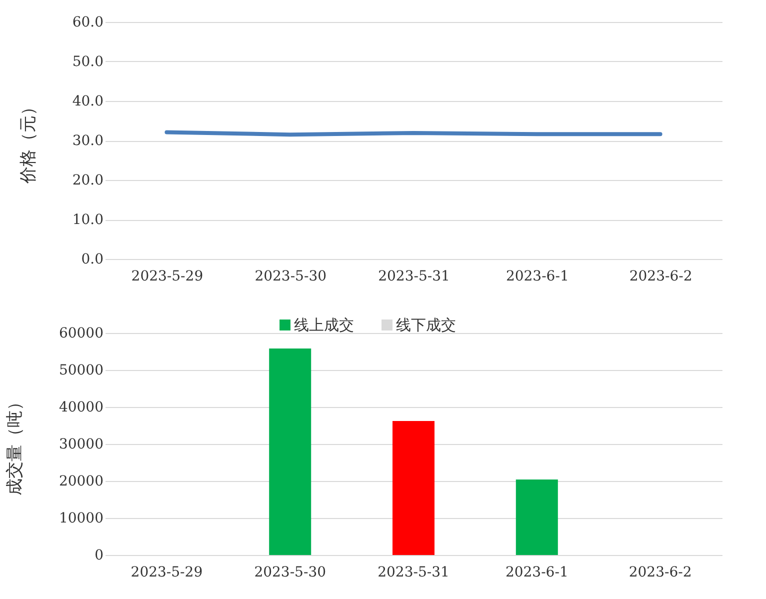  What do you see at coordinates (81, 444) in the screenshot?
I see `y-tick-label: 30000` at bounding box center [81, 444].